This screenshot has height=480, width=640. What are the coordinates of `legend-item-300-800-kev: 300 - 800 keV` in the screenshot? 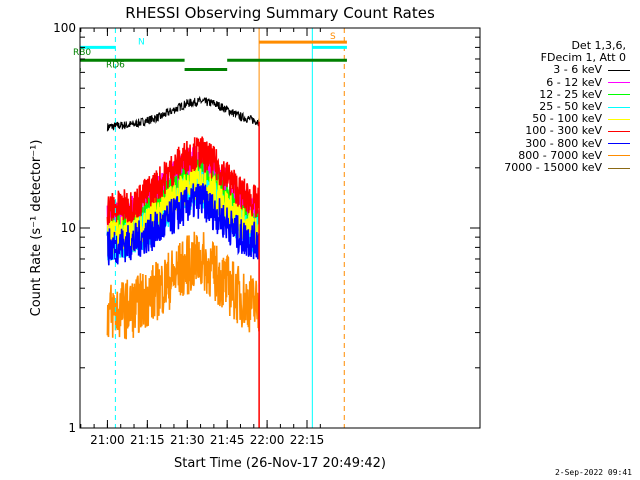 It's located at (559, 143).